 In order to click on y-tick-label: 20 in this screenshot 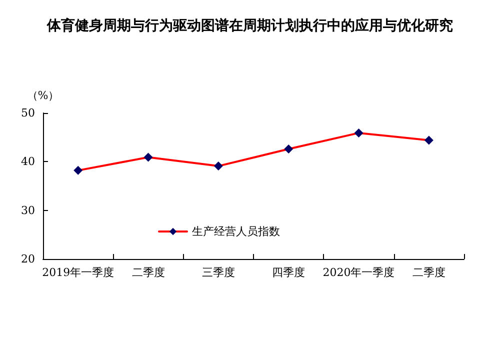, I will do `click(28, 259)`.